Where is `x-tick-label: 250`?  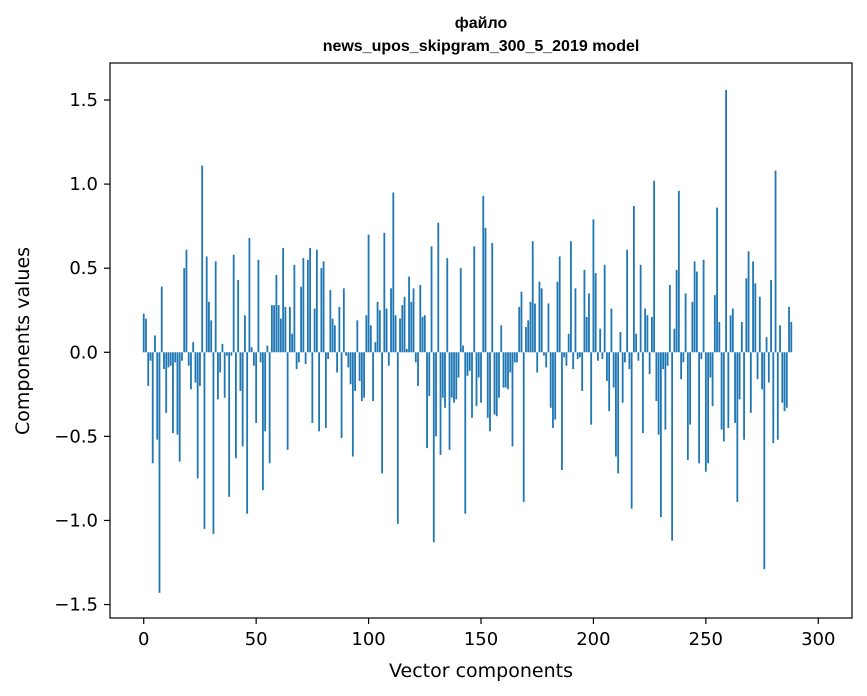
x-tick-label: 250 is located at coordinates (706, 639).